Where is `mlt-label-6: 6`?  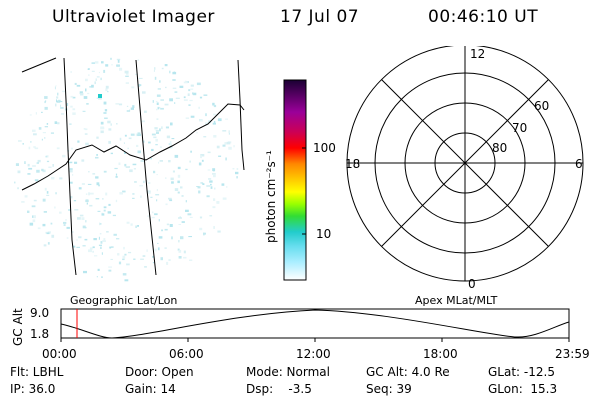 mlt-label-6: 6 is located at coordinates (579, 164).